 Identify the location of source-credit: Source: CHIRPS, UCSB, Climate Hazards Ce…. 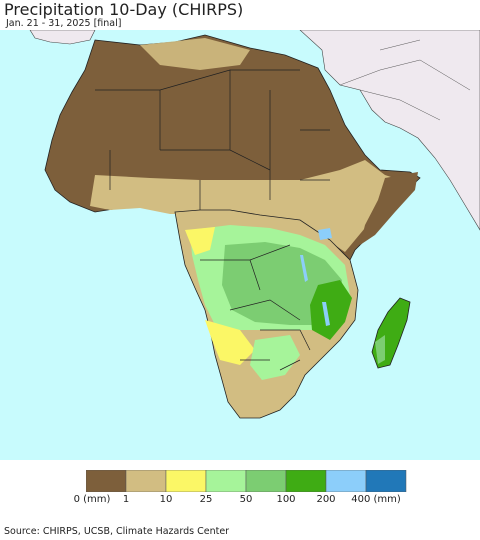
(117, 531).